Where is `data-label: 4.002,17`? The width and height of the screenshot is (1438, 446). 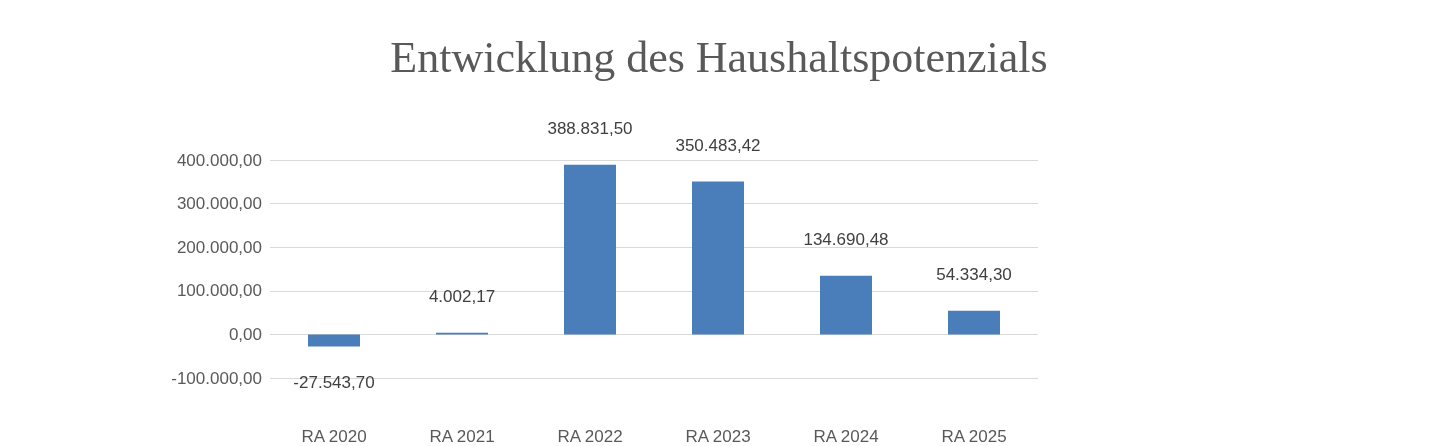 data-label: 4.002,17 is located at coordinates (462, 296).